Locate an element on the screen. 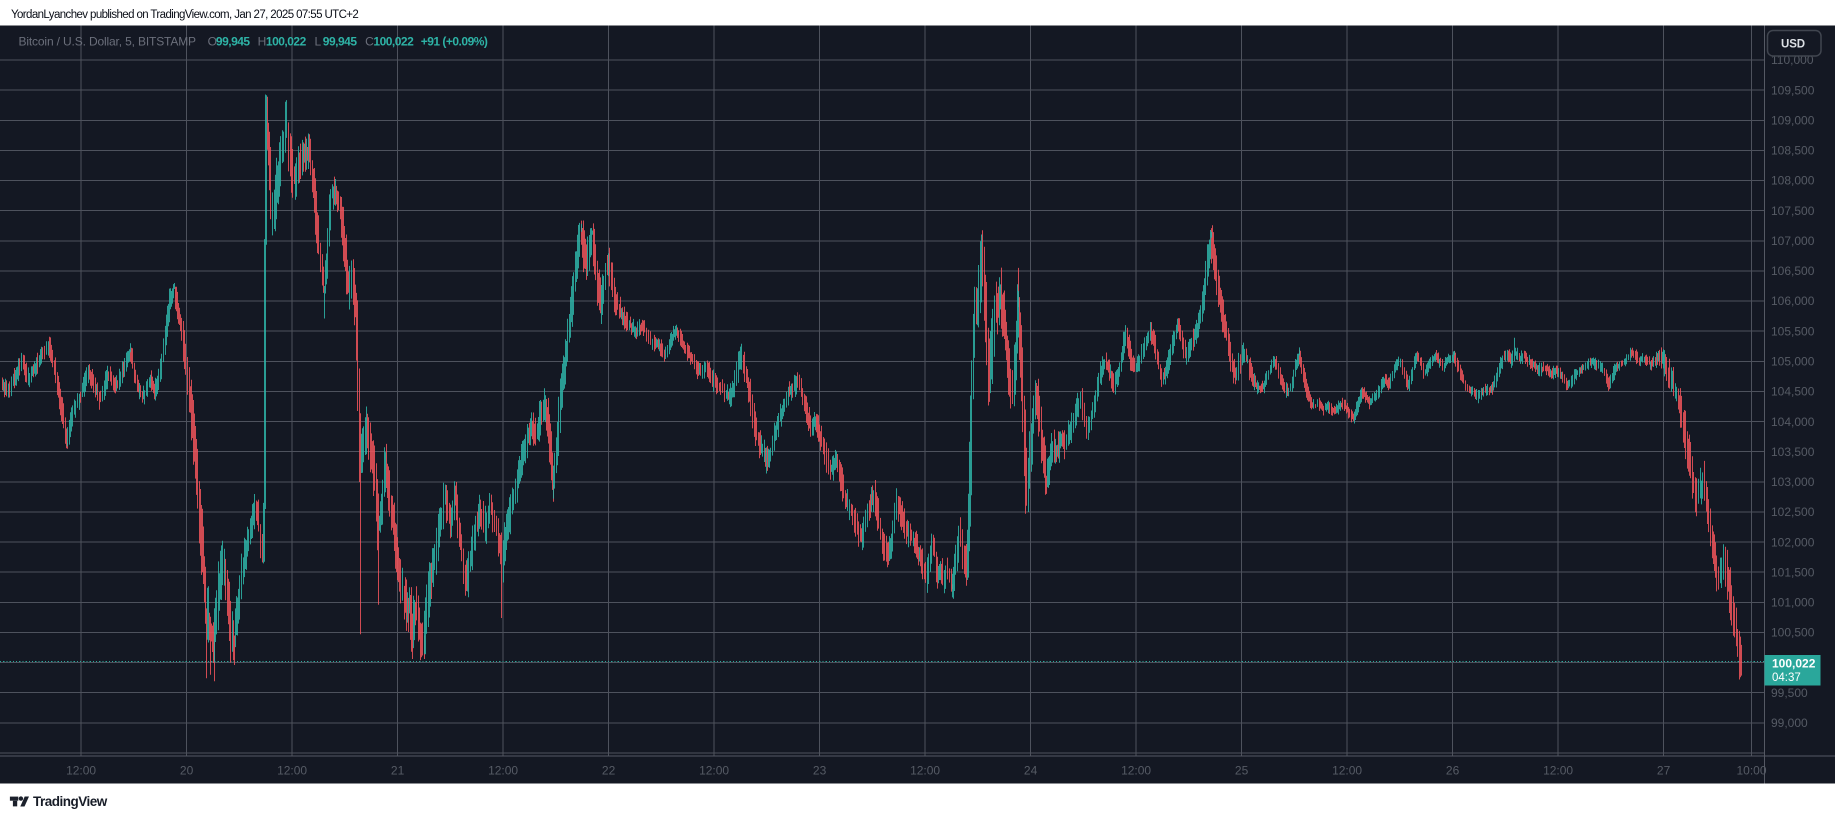  svg-text: USD is located at coordinates (1793, 45).